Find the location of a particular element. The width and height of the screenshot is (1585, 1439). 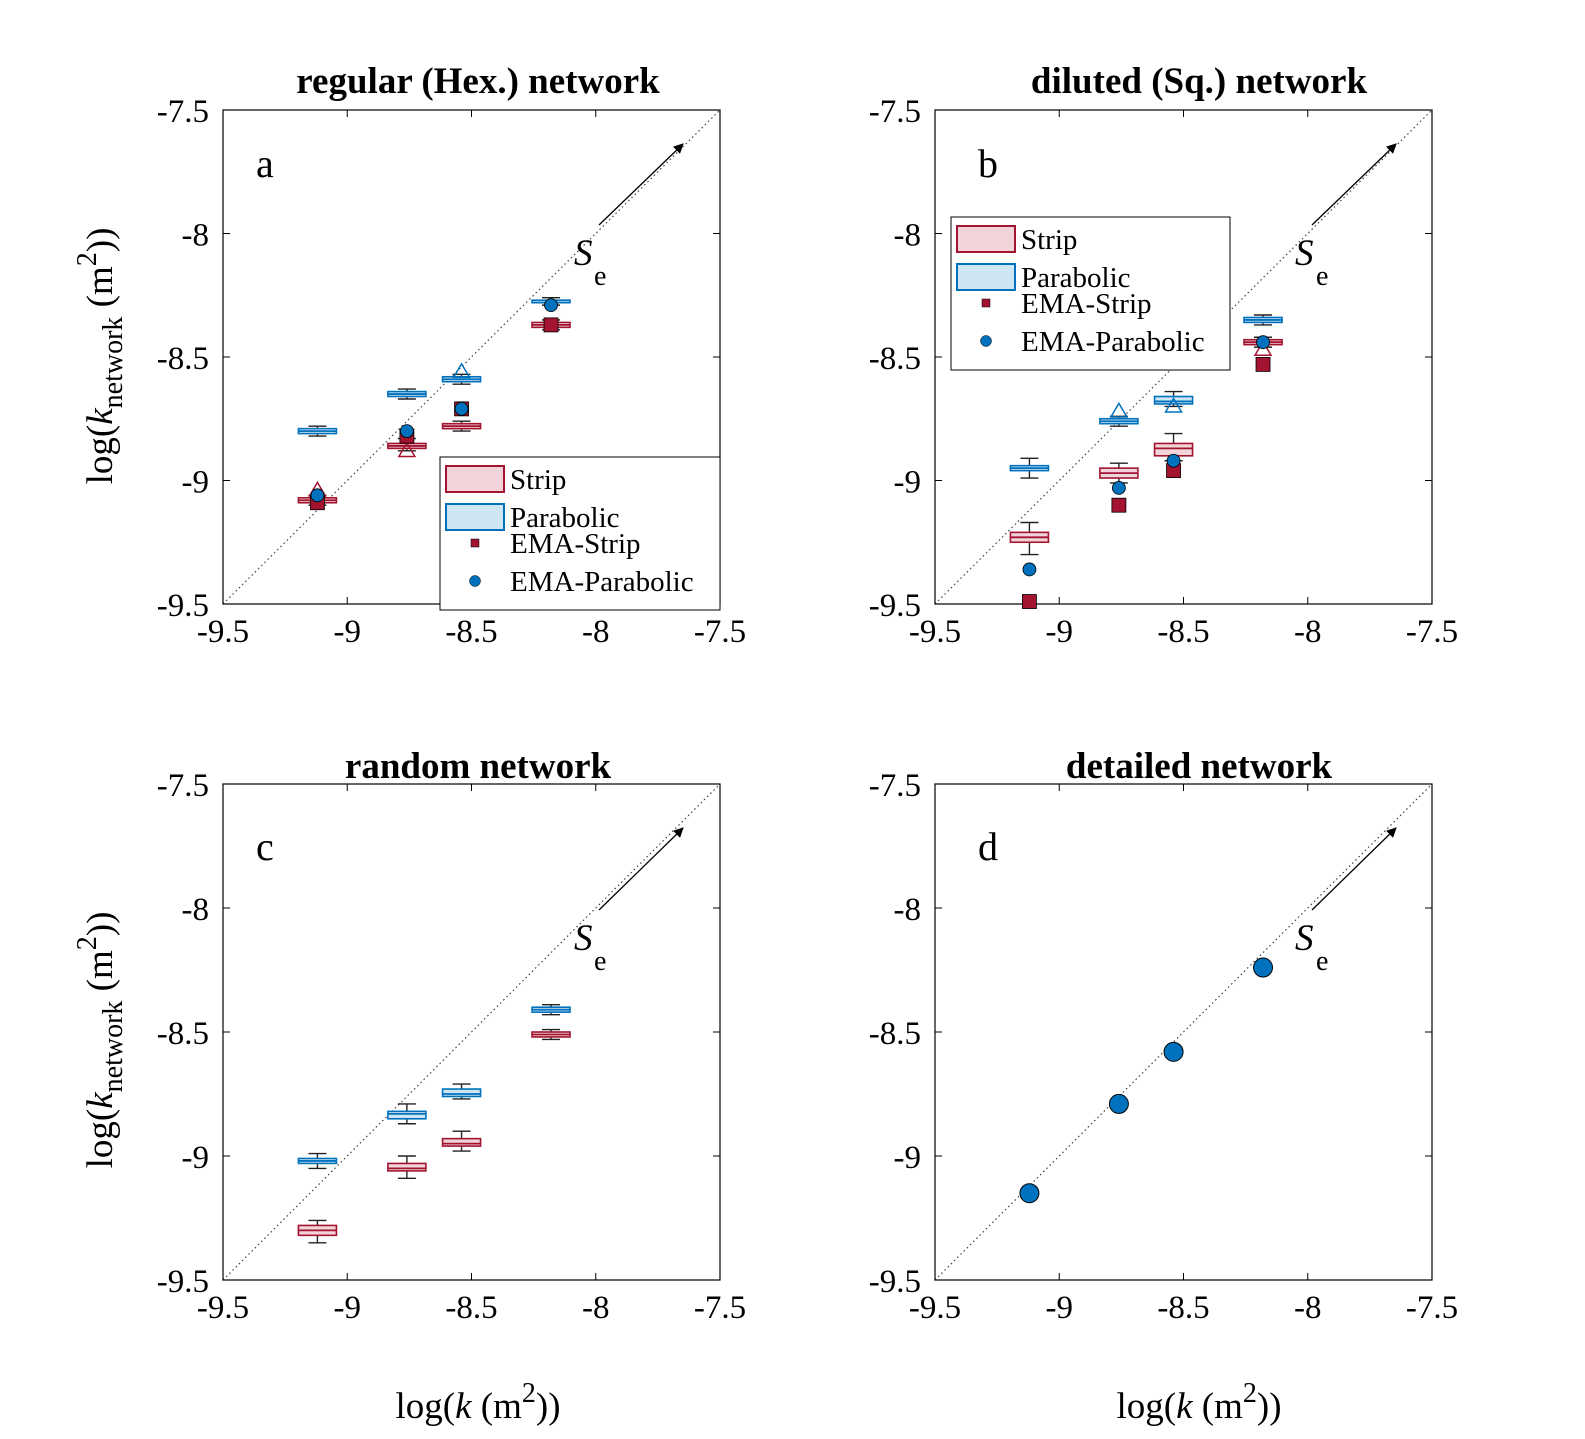

strip-box is located at coordinates (407, 1167).